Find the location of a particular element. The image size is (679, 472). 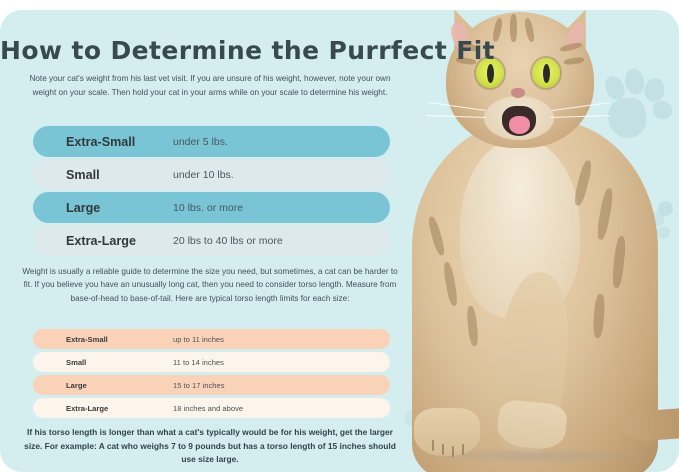

table-row: Large 10 lbs. or more is located at coordinates (211, 207).